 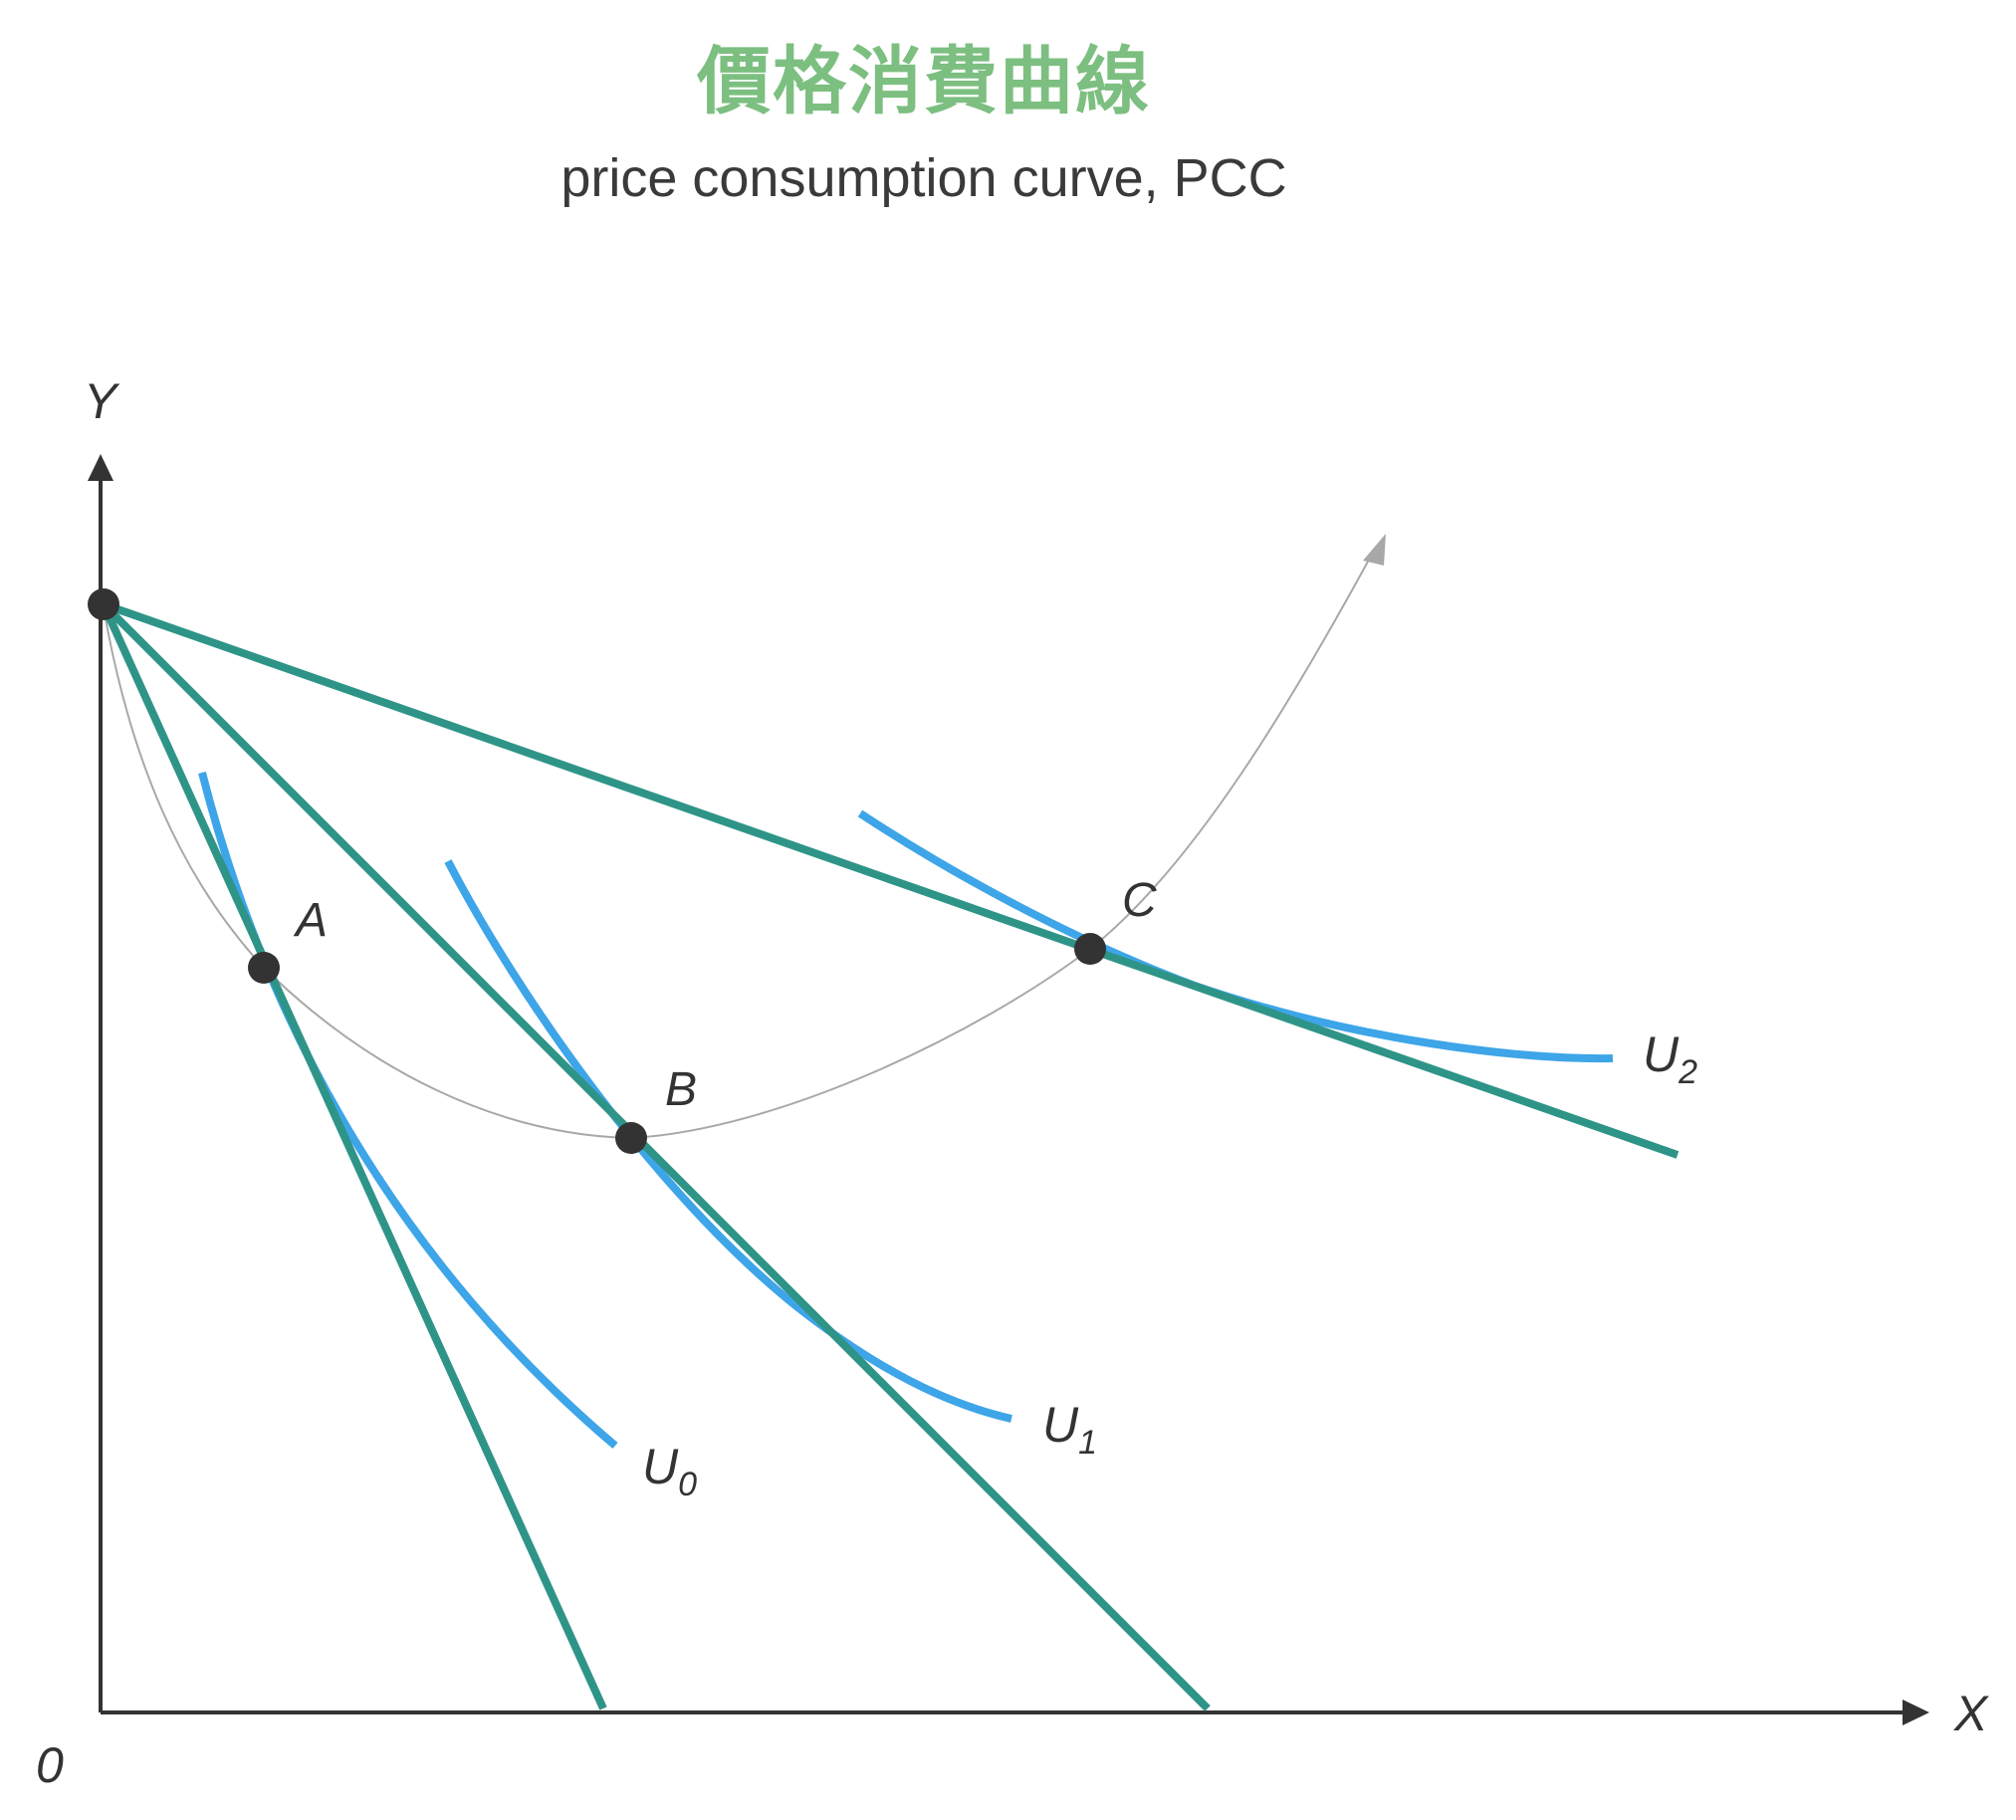 I want to click on diagram-title: 價格消費曲線, so click(x=924, y=81).